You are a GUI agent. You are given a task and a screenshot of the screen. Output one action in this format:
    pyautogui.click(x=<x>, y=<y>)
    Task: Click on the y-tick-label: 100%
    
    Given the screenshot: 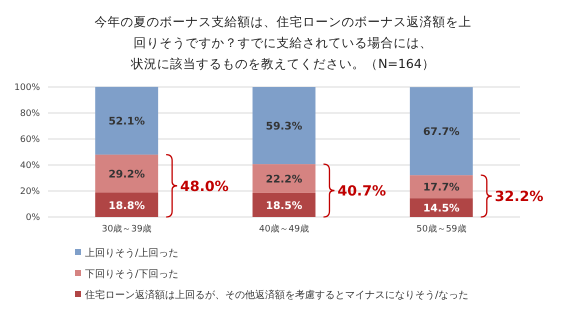 What is the action you would take?
    pyautogui.click(x=27, y=87)
    